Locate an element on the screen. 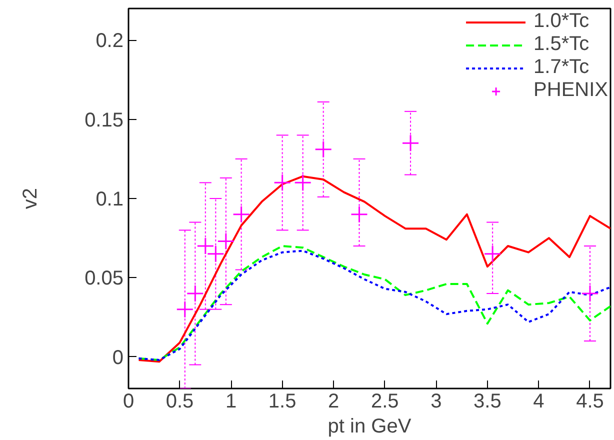 The width and height of the screenshot is (614, 440). y-tick-label: 0.2 is located at coordinates (110, 41).